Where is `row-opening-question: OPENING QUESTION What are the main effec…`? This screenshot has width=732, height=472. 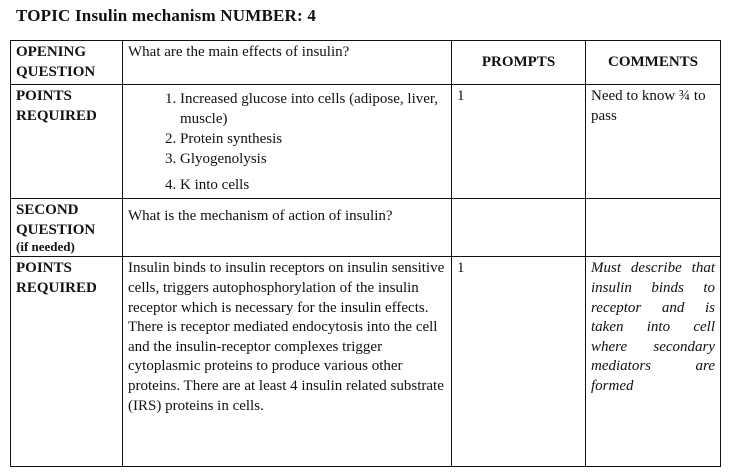
row-opening-question: OPENING QUESTION What are the main effec… is located at coordinates (365, 62).